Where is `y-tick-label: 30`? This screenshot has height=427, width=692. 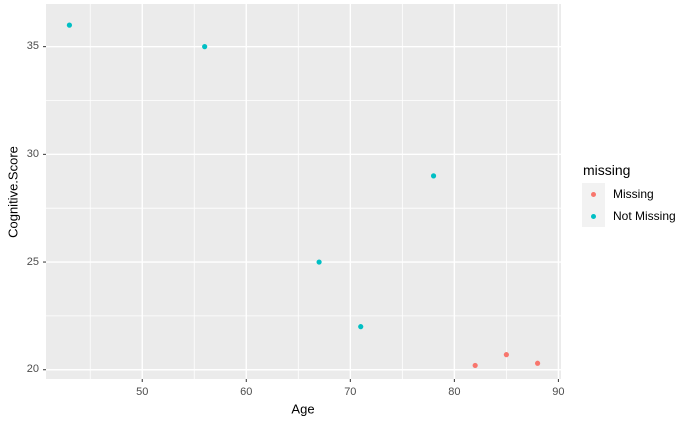
y-tick-label: 30 is located at coordinates (32, 153).